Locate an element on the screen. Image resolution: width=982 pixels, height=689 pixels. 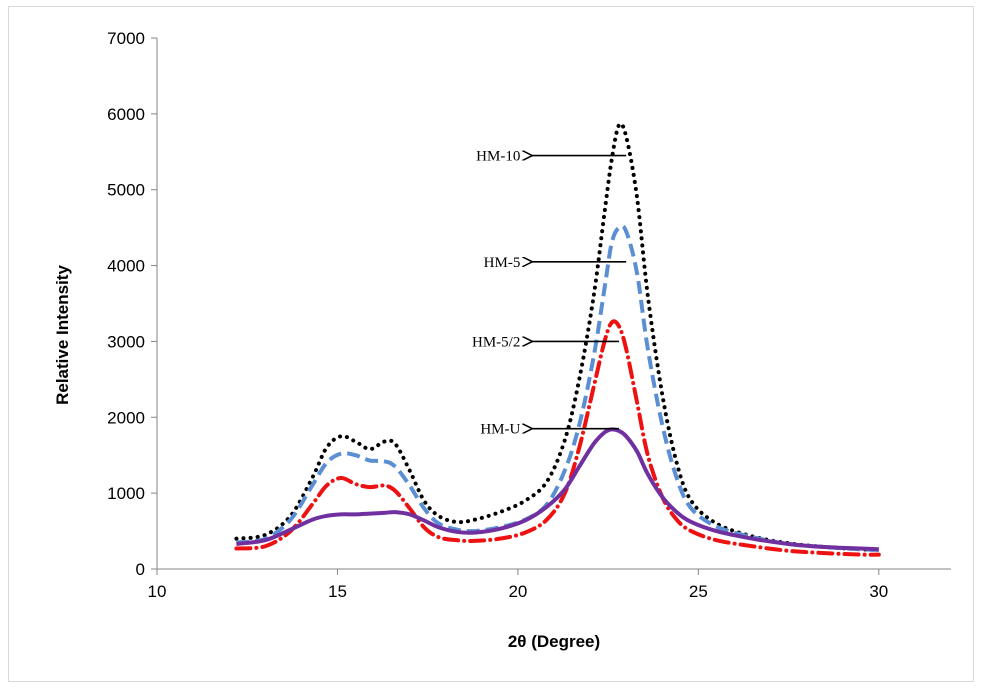
annotations: HM-10 HM-5 HM-5/2 HM-U is located at coordinates (549, 293).